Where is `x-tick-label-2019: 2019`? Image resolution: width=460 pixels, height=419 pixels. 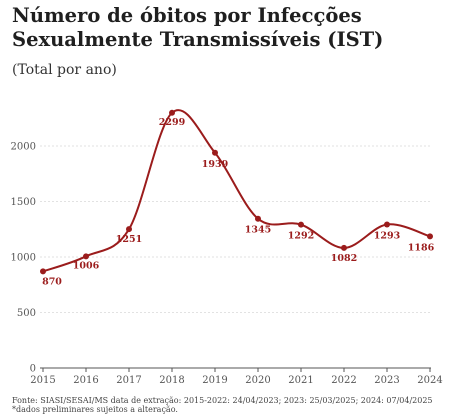
x-tick-label-2019: 2019 is located at coordinates (214, 380).